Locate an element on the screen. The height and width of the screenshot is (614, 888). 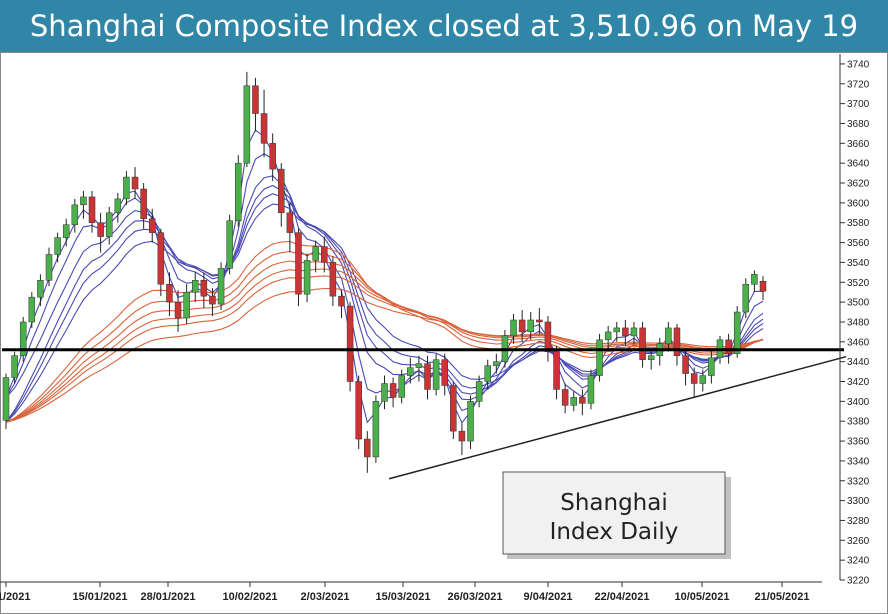
y-tick-label: 3220 is located at coordinates (858, 581).